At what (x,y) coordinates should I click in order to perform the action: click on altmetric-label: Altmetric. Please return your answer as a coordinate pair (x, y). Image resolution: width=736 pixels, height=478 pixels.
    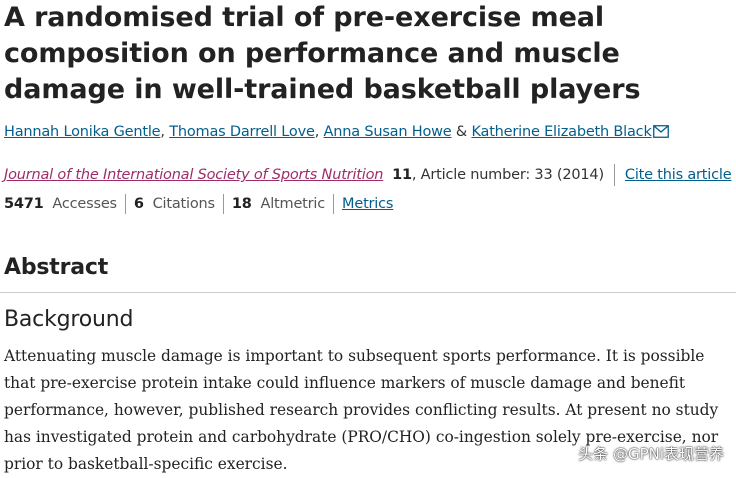
    Looking at the image, I should click on (293, 204).